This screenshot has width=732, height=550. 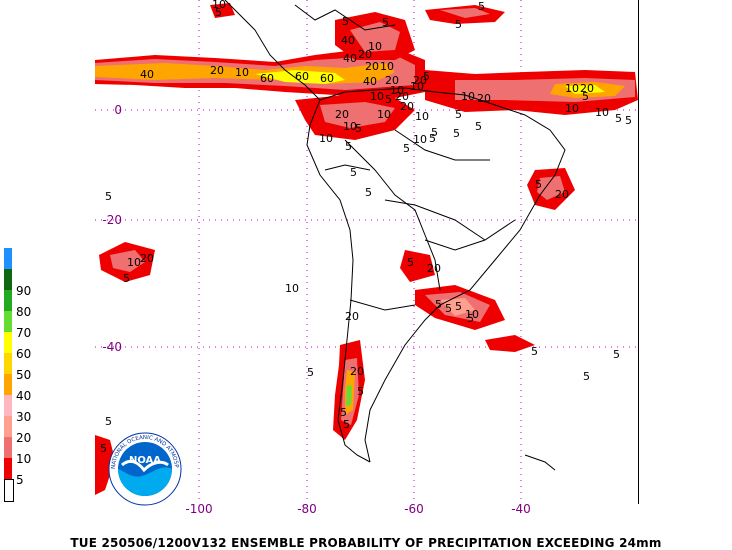 What do you see at coordinates (20, 480) in the screenshot?
I see `legend-label: 5` at bounding box center [20, 480].